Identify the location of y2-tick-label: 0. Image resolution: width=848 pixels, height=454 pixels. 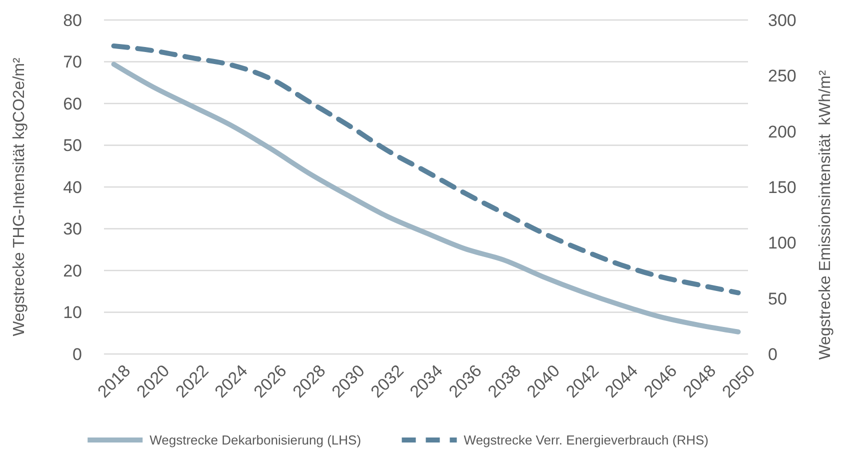
(773, 354).